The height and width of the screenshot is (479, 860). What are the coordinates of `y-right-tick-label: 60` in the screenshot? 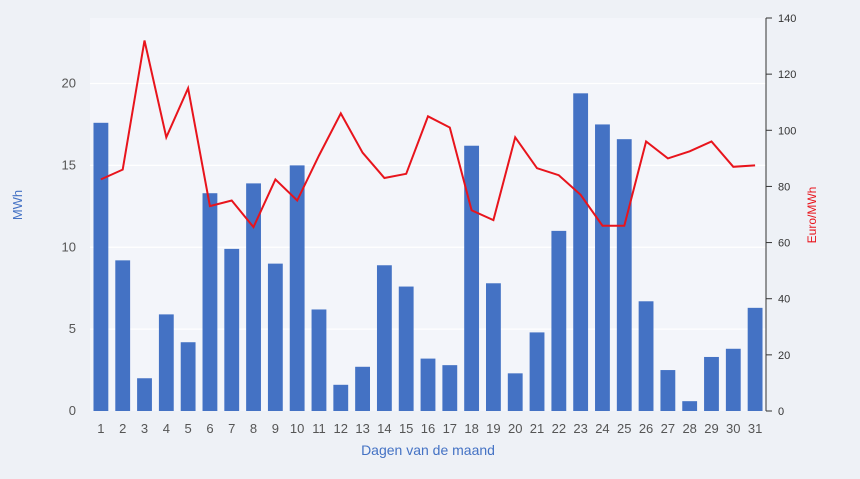 It's located at (784, 244).